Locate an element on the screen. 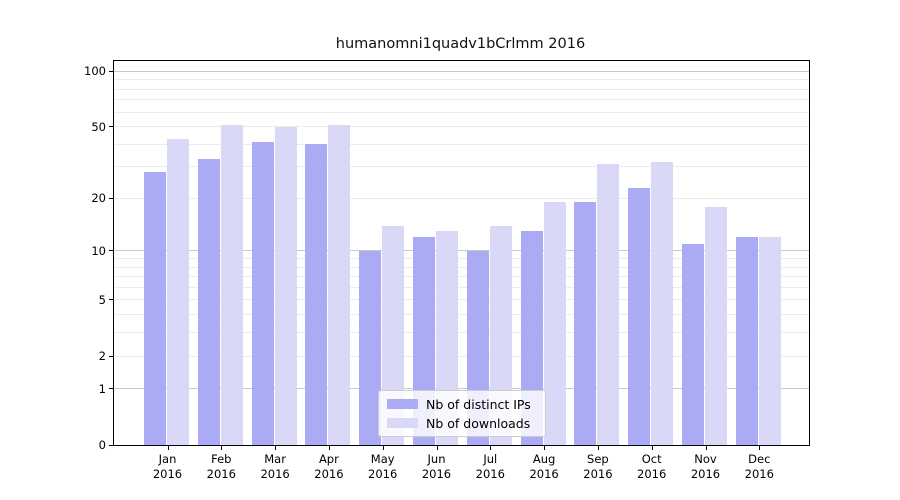 This screenshot has height=500, width=900. x-tick-label: May 2016 is located at coordinates (383, 466).